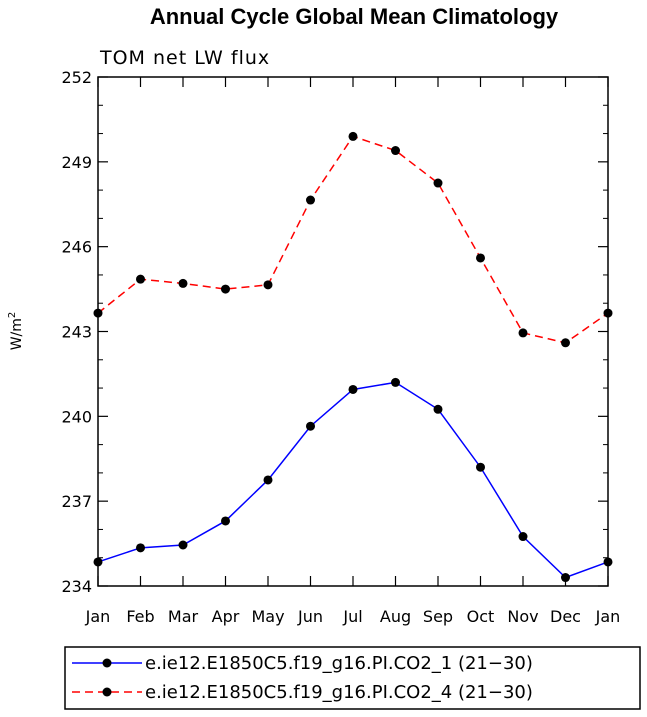  Describe the element at coordinates (76, 162) in the screenshot. I see `y-tick-label: 249` at that location.